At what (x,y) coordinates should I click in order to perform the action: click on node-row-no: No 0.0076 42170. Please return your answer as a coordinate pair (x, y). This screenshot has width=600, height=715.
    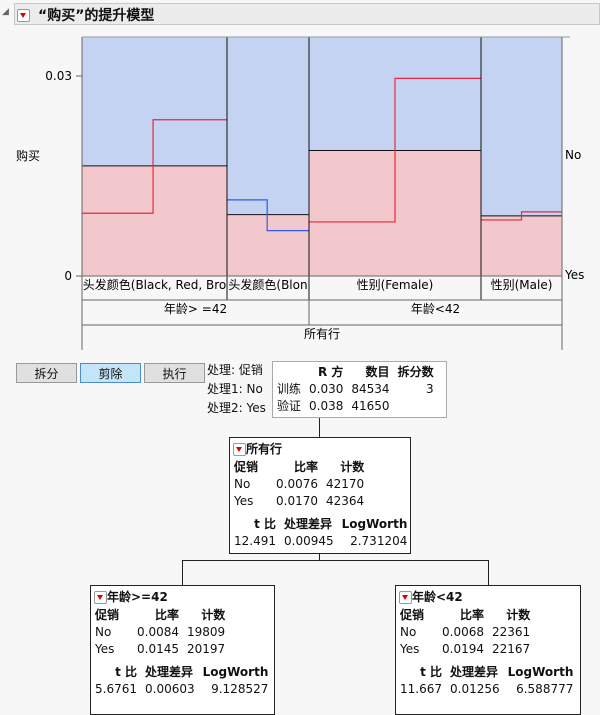
    Looking at the image, I should click on (299, 484).